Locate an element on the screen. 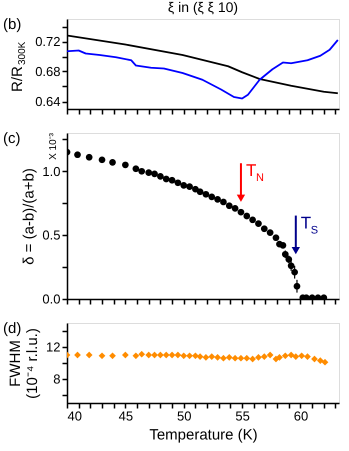 The image size is (349, 451). x-tick-label: 55 is located at coordinates (242, 416).